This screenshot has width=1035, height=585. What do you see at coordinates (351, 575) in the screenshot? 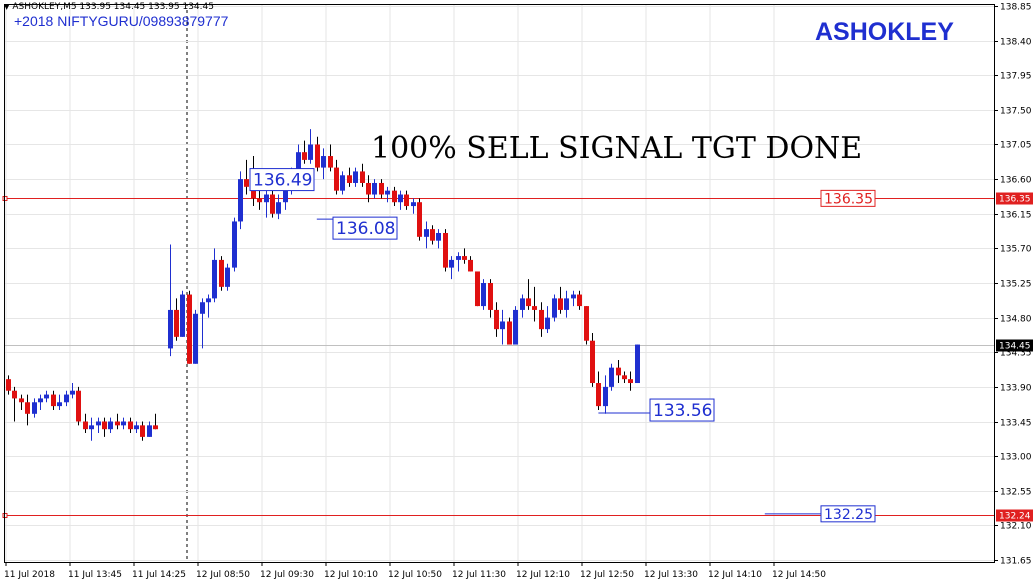
I see `x-tick-label: 12 Jul 10:10` at bounding box center [351, 575].